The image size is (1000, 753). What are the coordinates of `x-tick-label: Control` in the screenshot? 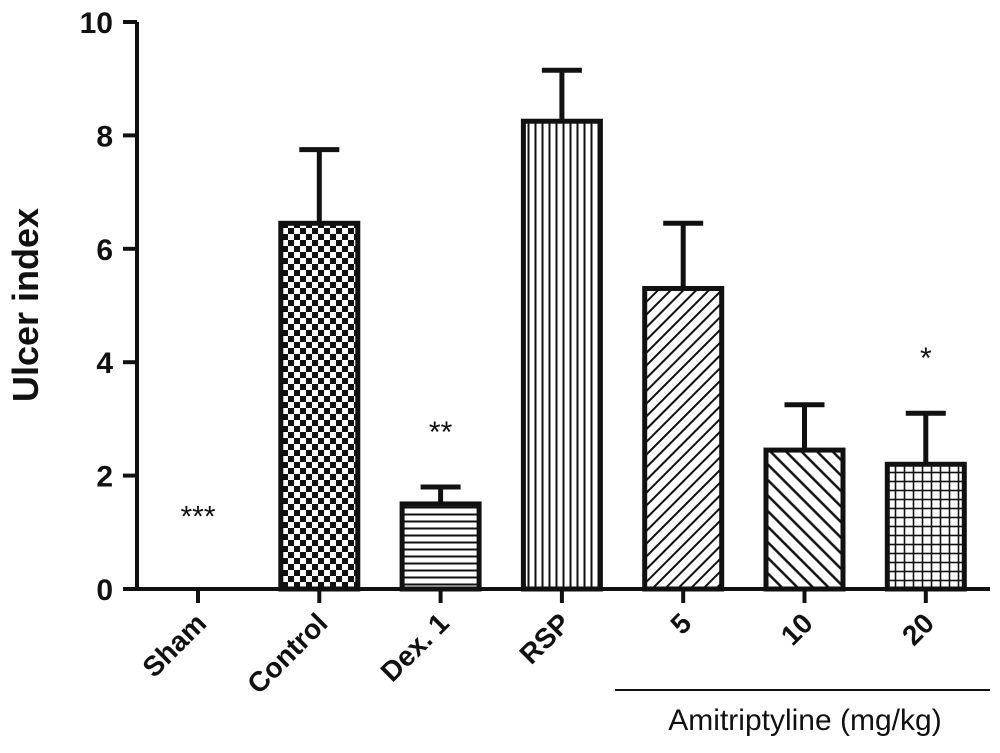 It's located at (287, 653).